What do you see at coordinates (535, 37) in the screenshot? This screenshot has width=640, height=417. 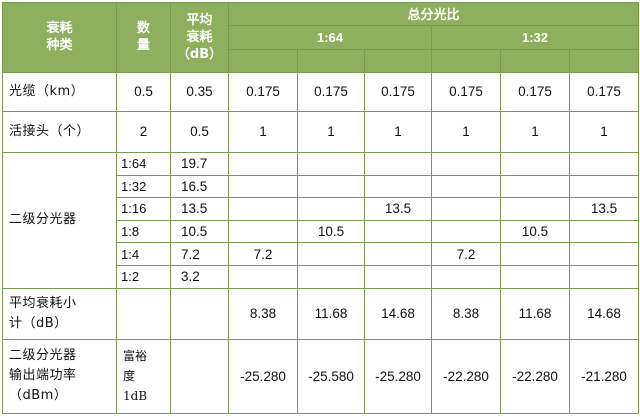 I see `header-group-1-32: 1:32` at bounding box center [535, 37].